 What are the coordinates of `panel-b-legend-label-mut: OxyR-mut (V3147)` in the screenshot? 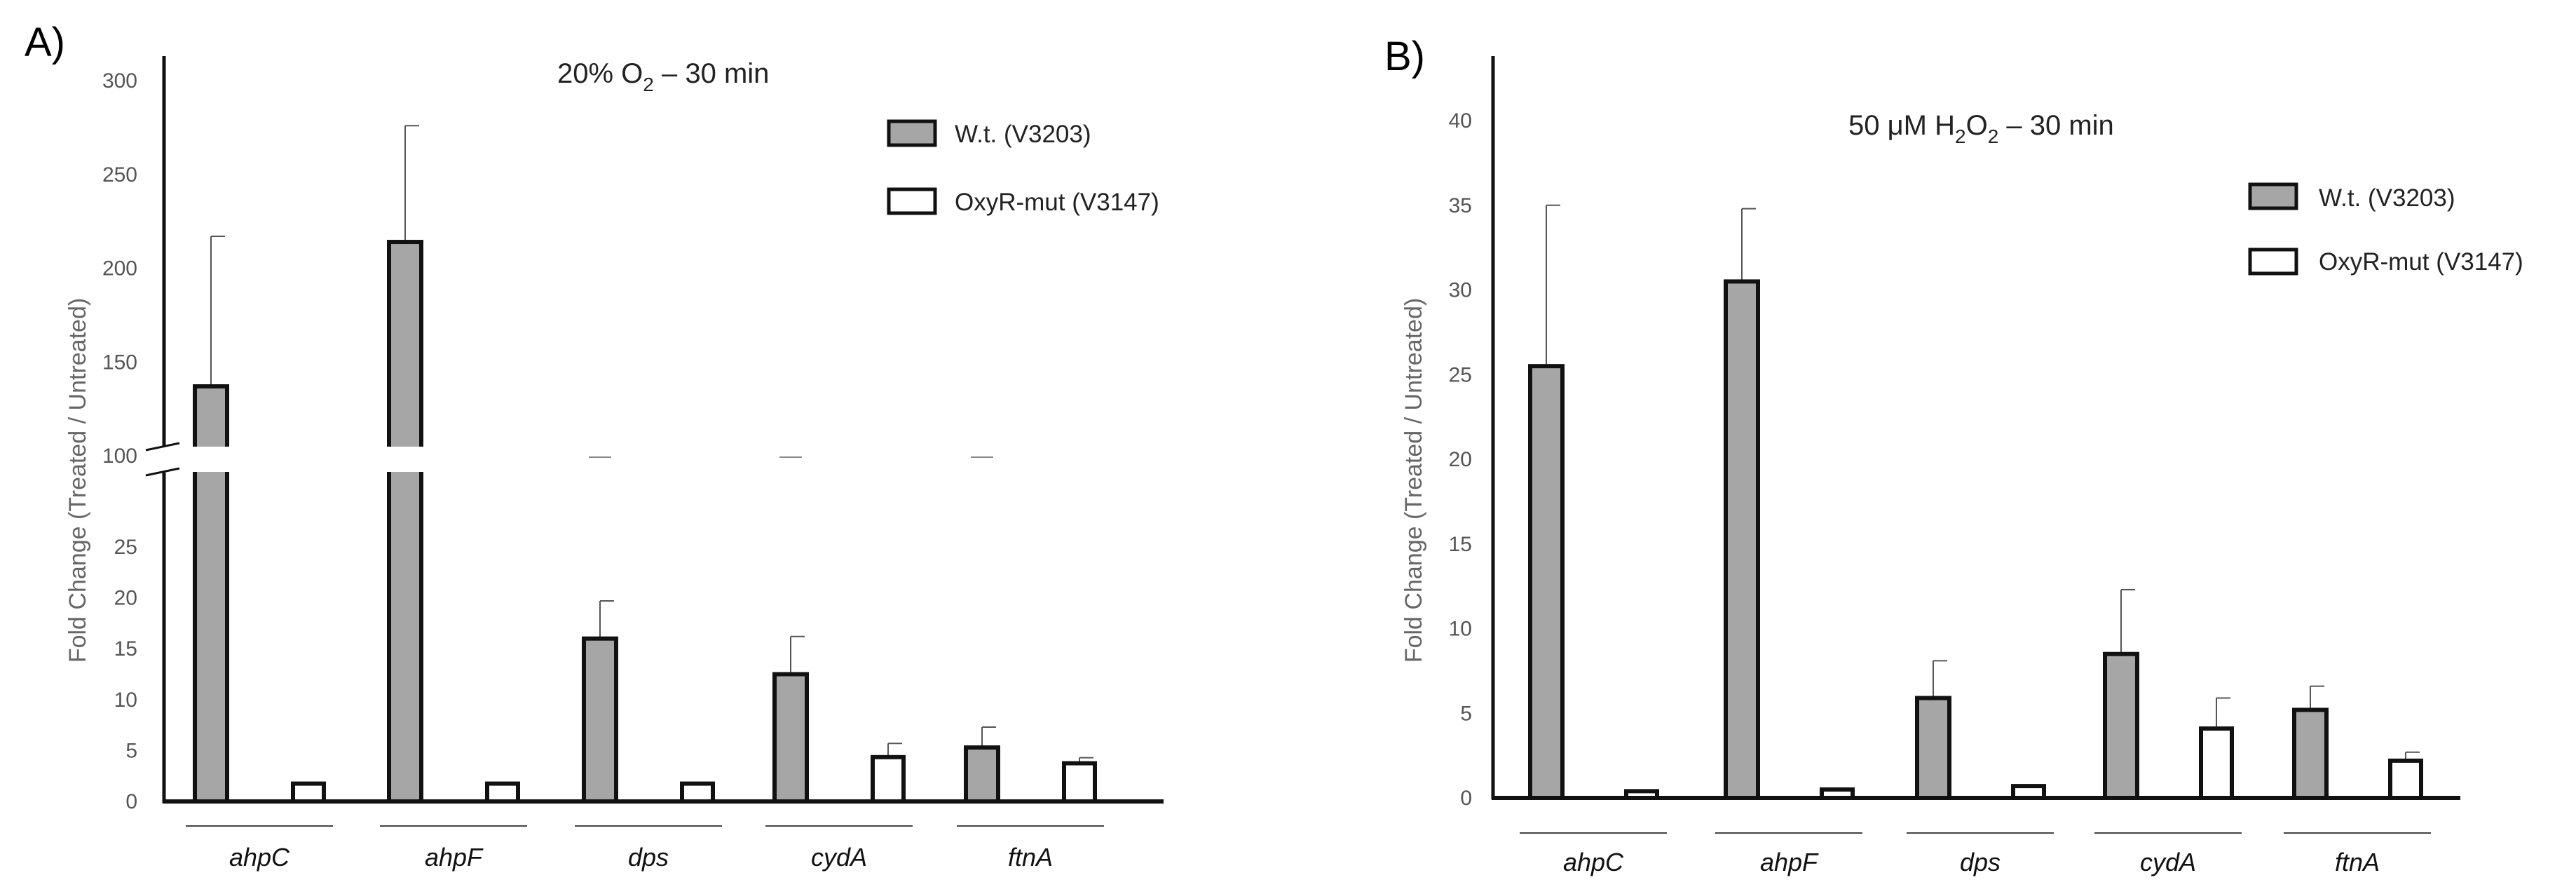 It's located at (2421, 262).